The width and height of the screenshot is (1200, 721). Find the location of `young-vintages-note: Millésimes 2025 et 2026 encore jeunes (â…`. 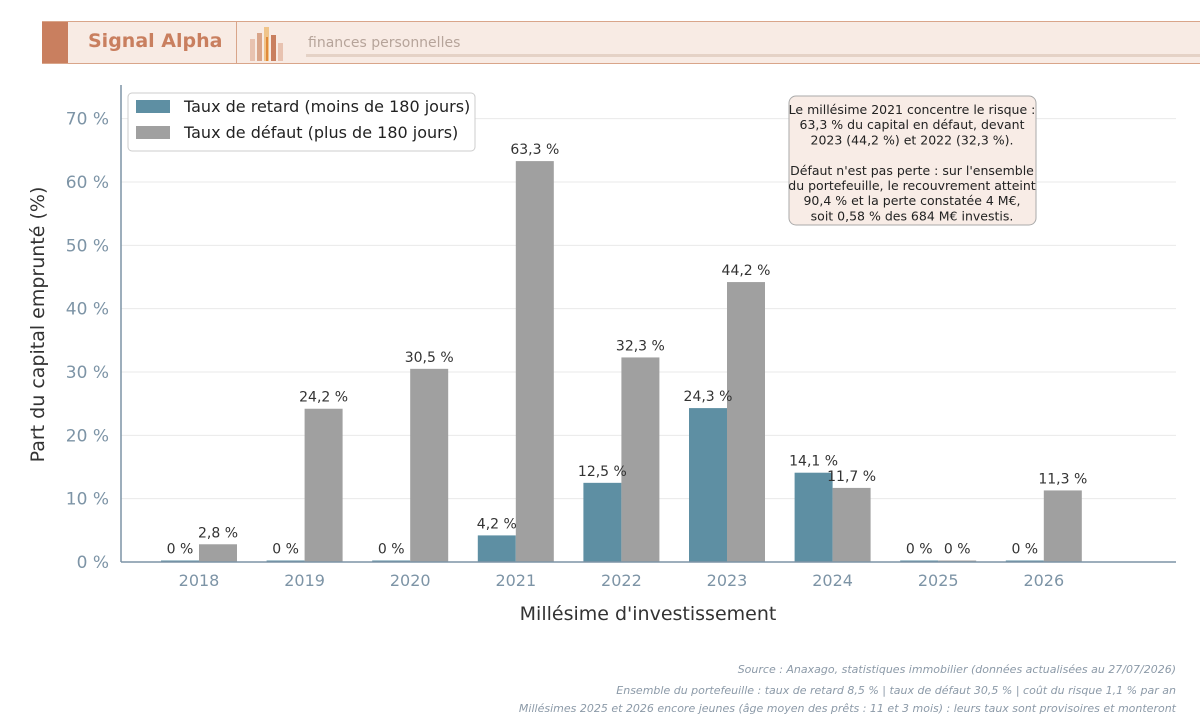

young-vintages-note: Millésimes 2025 et 2026 encore jeunes (â… is located at coordinates (847, 708).